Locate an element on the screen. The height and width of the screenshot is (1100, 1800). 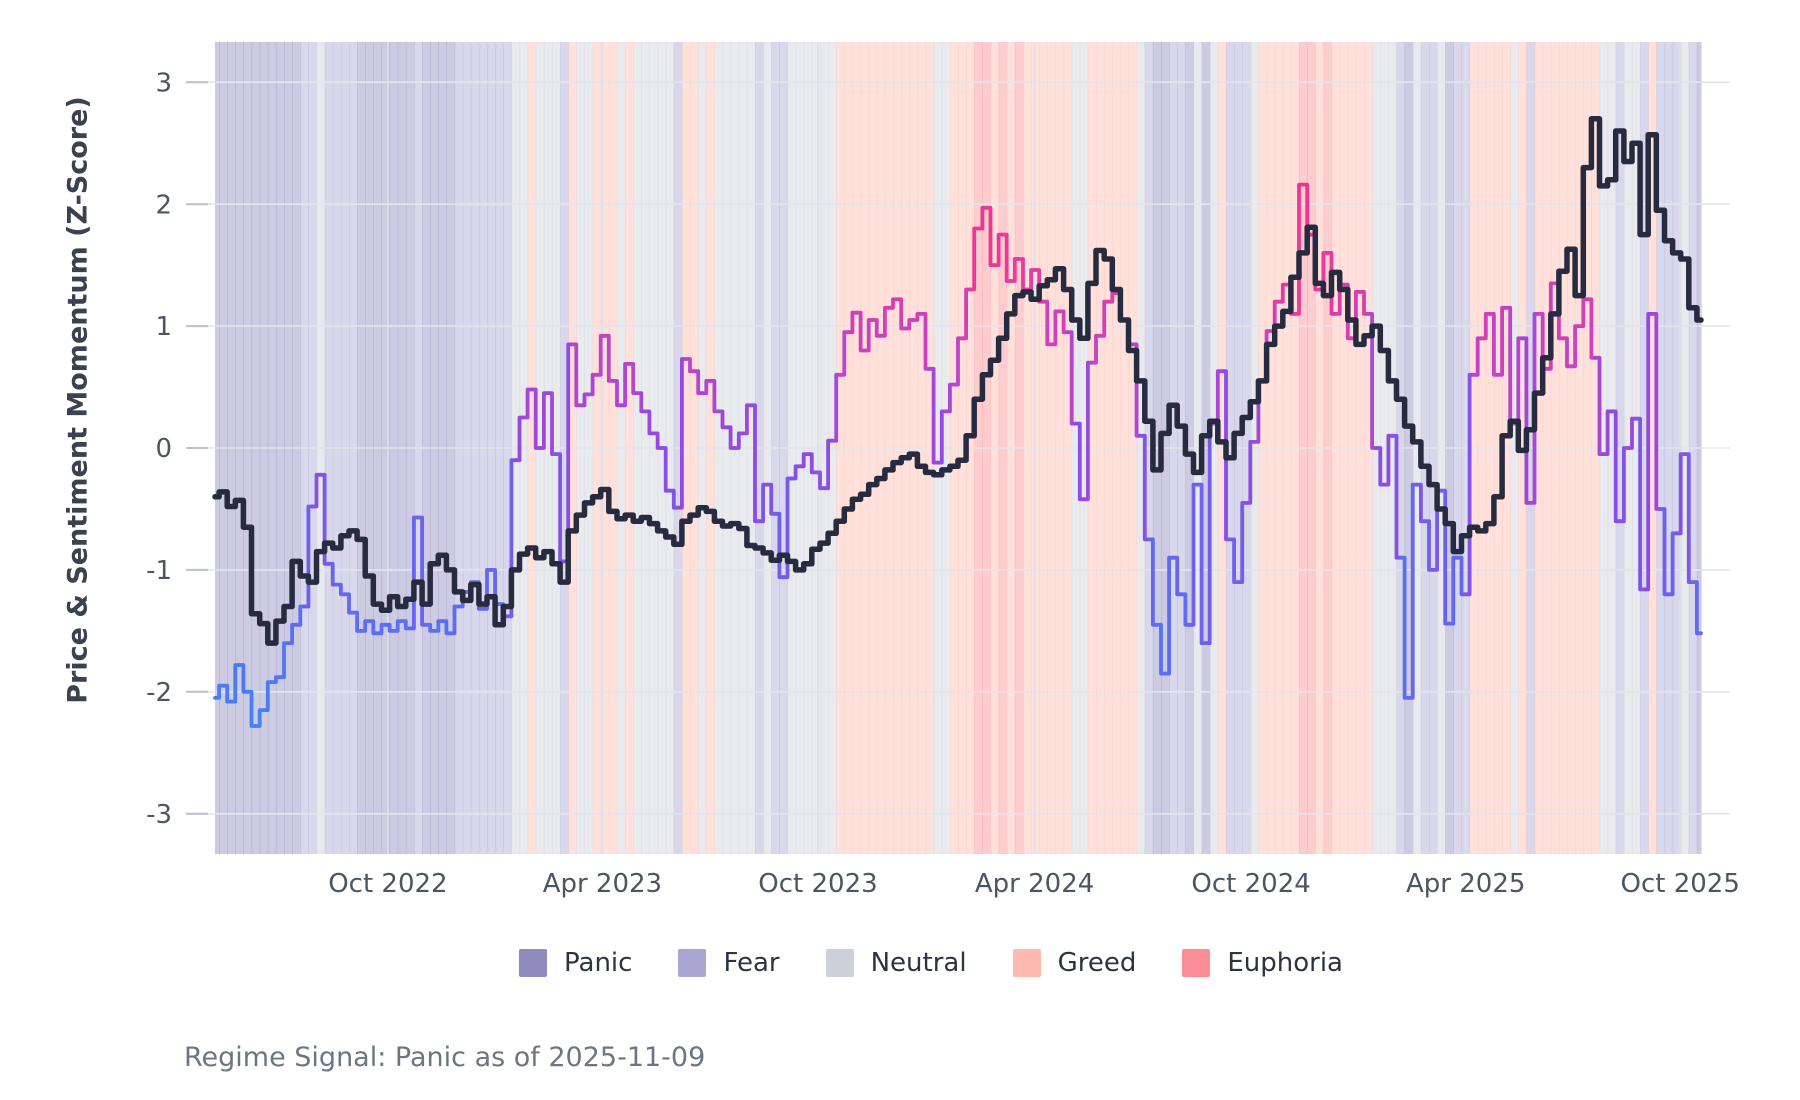
fear-swatch-icon is located at coordinates (692, 963).